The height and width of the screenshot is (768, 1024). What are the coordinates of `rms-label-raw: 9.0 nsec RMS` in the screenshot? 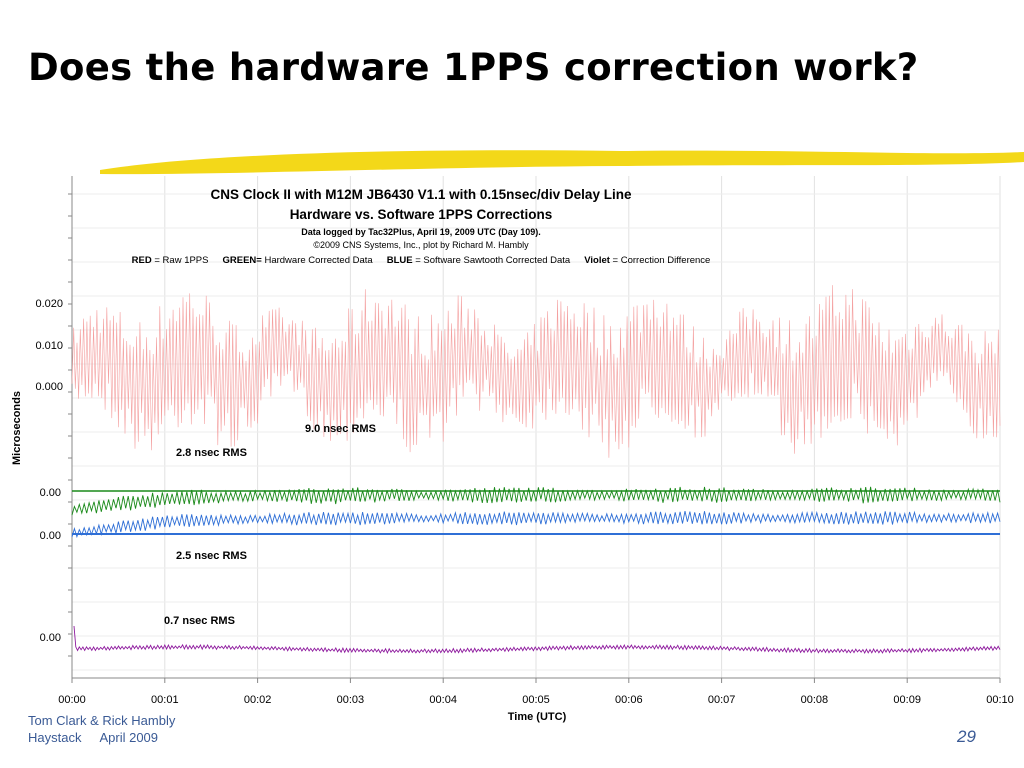 It's located at (340, 429).